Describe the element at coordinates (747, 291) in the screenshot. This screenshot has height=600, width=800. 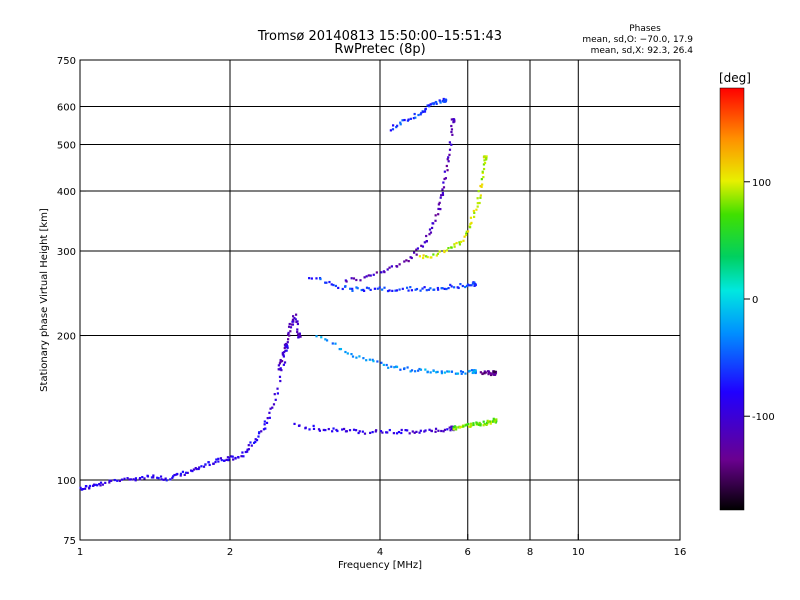
I see `colorbar: [deg] 100 0 -100` at that location.